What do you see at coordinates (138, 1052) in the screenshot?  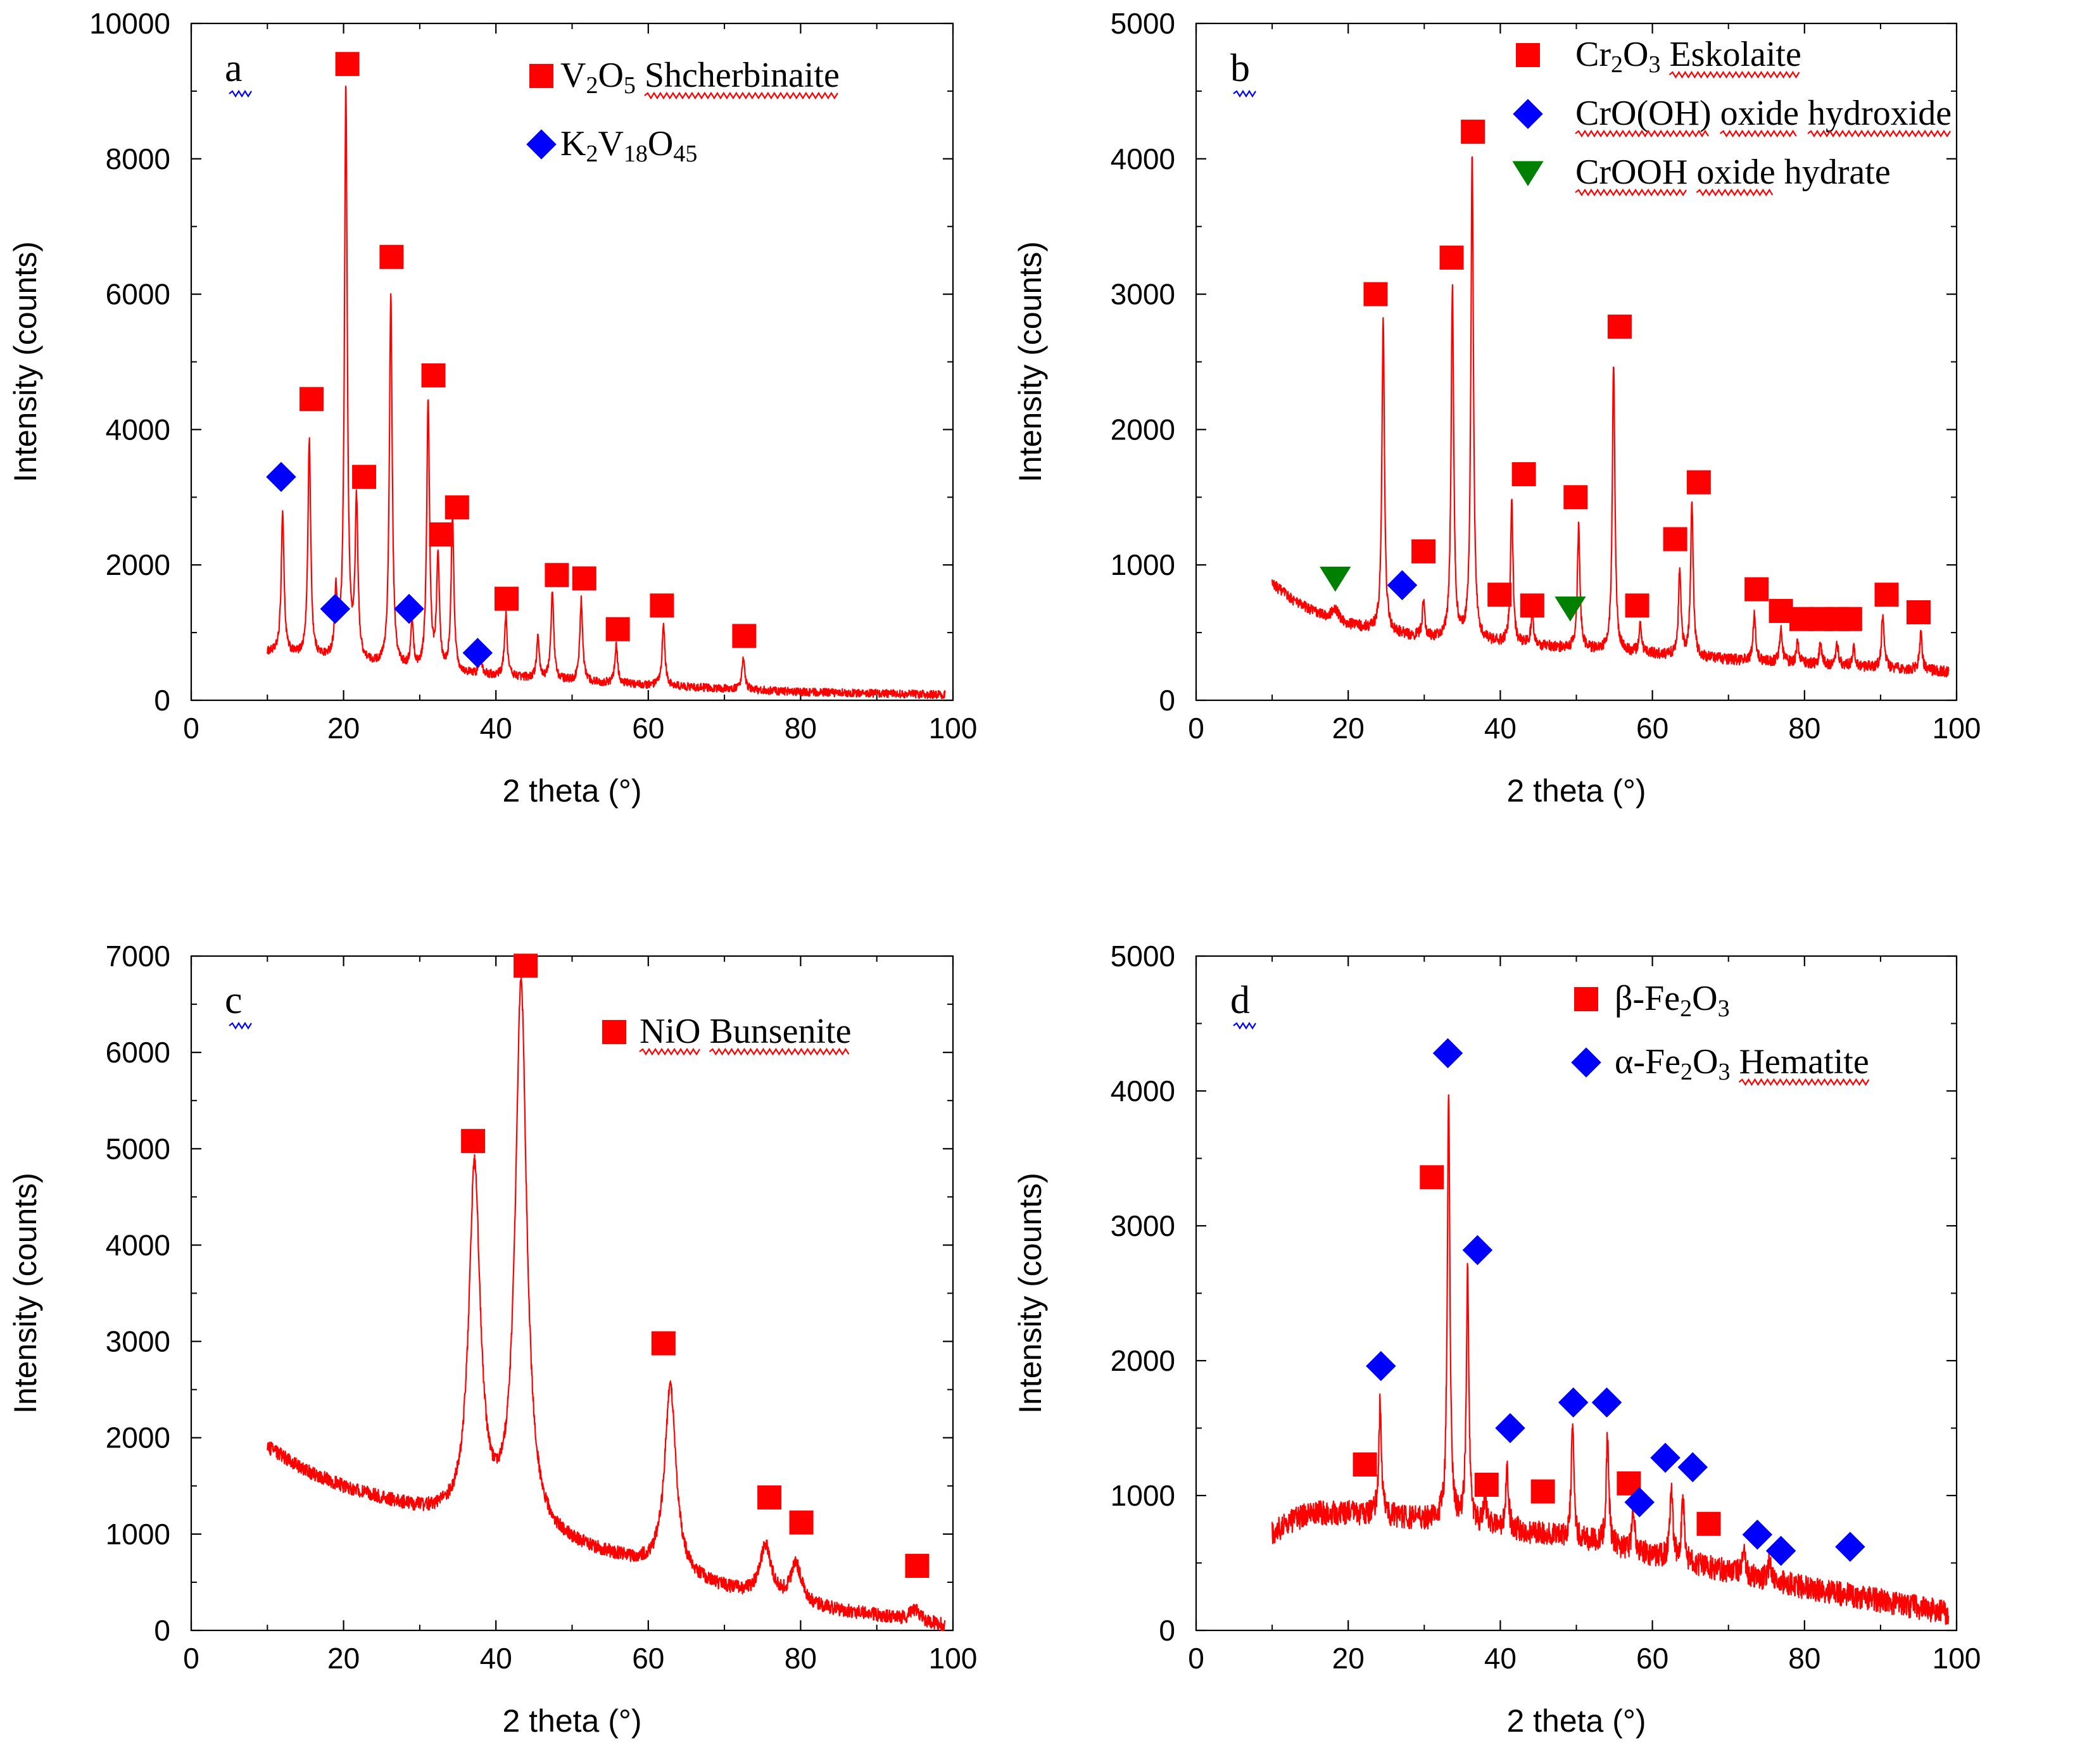 I see `y-tick-label: 6000` at bounding box center [138, 1052].